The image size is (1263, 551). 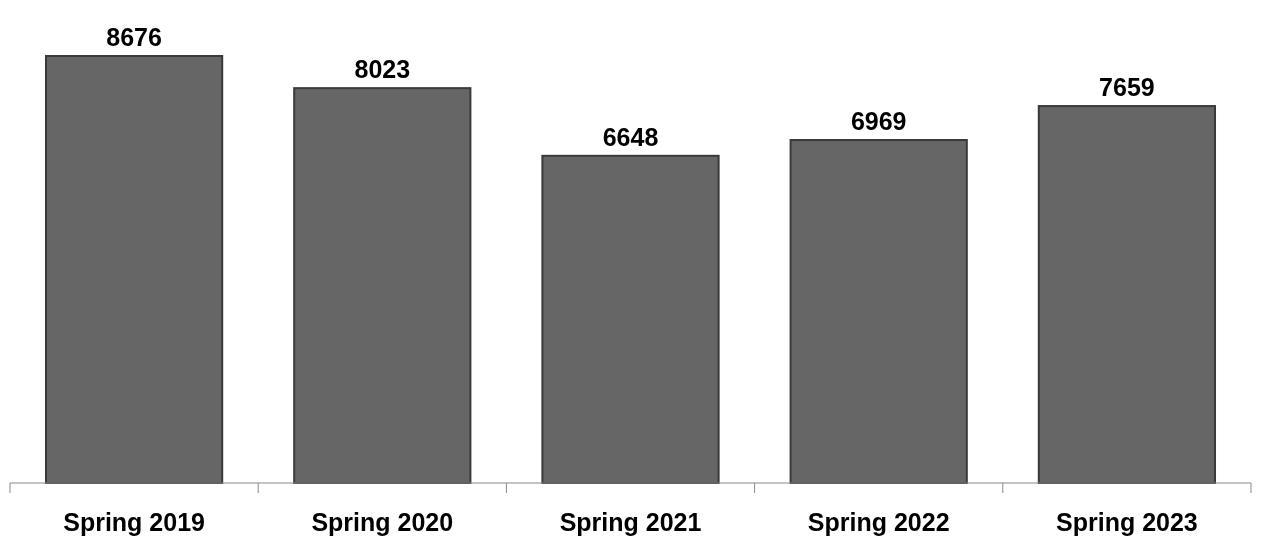 I want to click on data-label: 6969, so click(x=878, y=121).